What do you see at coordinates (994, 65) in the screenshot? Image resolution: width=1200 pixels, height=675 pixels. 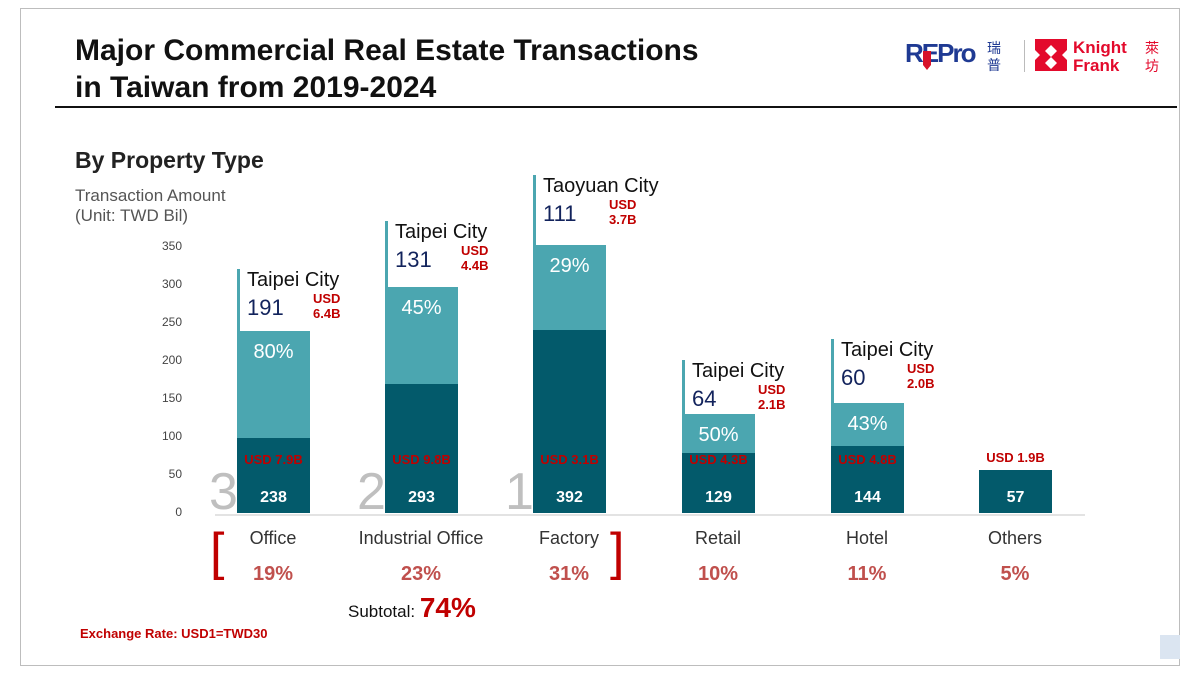 I see `svg-text: 普` at bounding box center [994, 65].